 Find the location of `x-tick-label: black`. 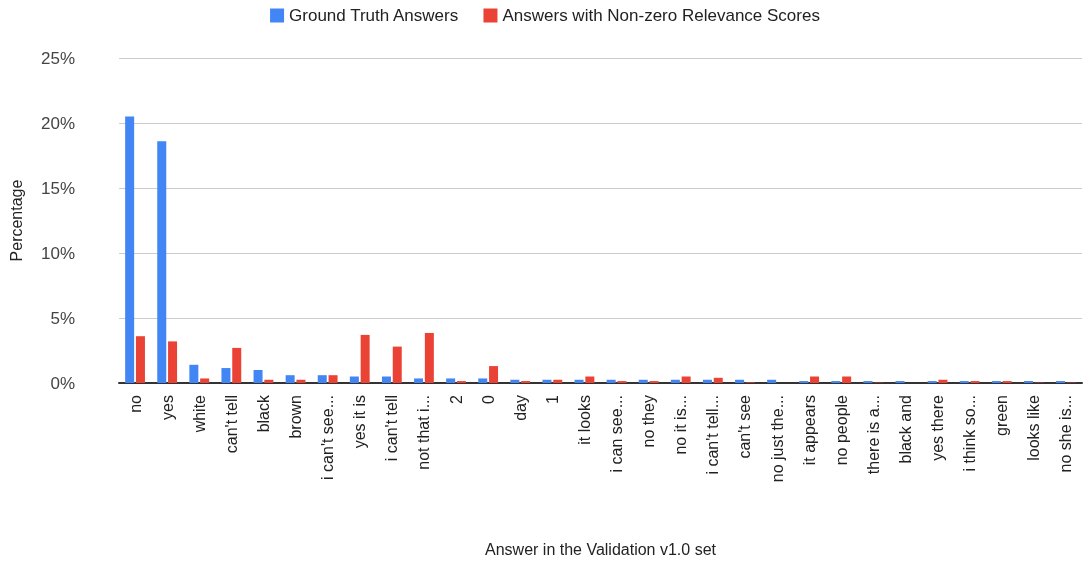

x-tick-label: black is located at coordinates (263, 413).